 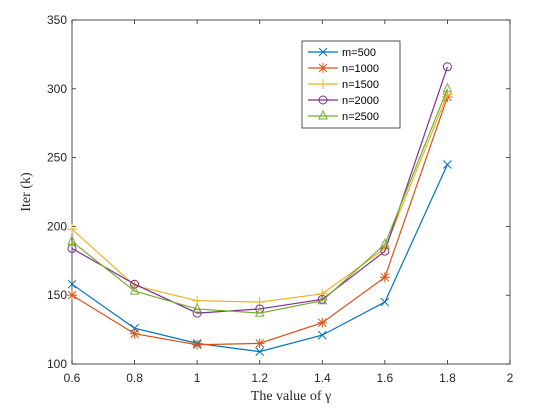 I want to click on legend-entry: n=1500, so click(x=343, y=85).